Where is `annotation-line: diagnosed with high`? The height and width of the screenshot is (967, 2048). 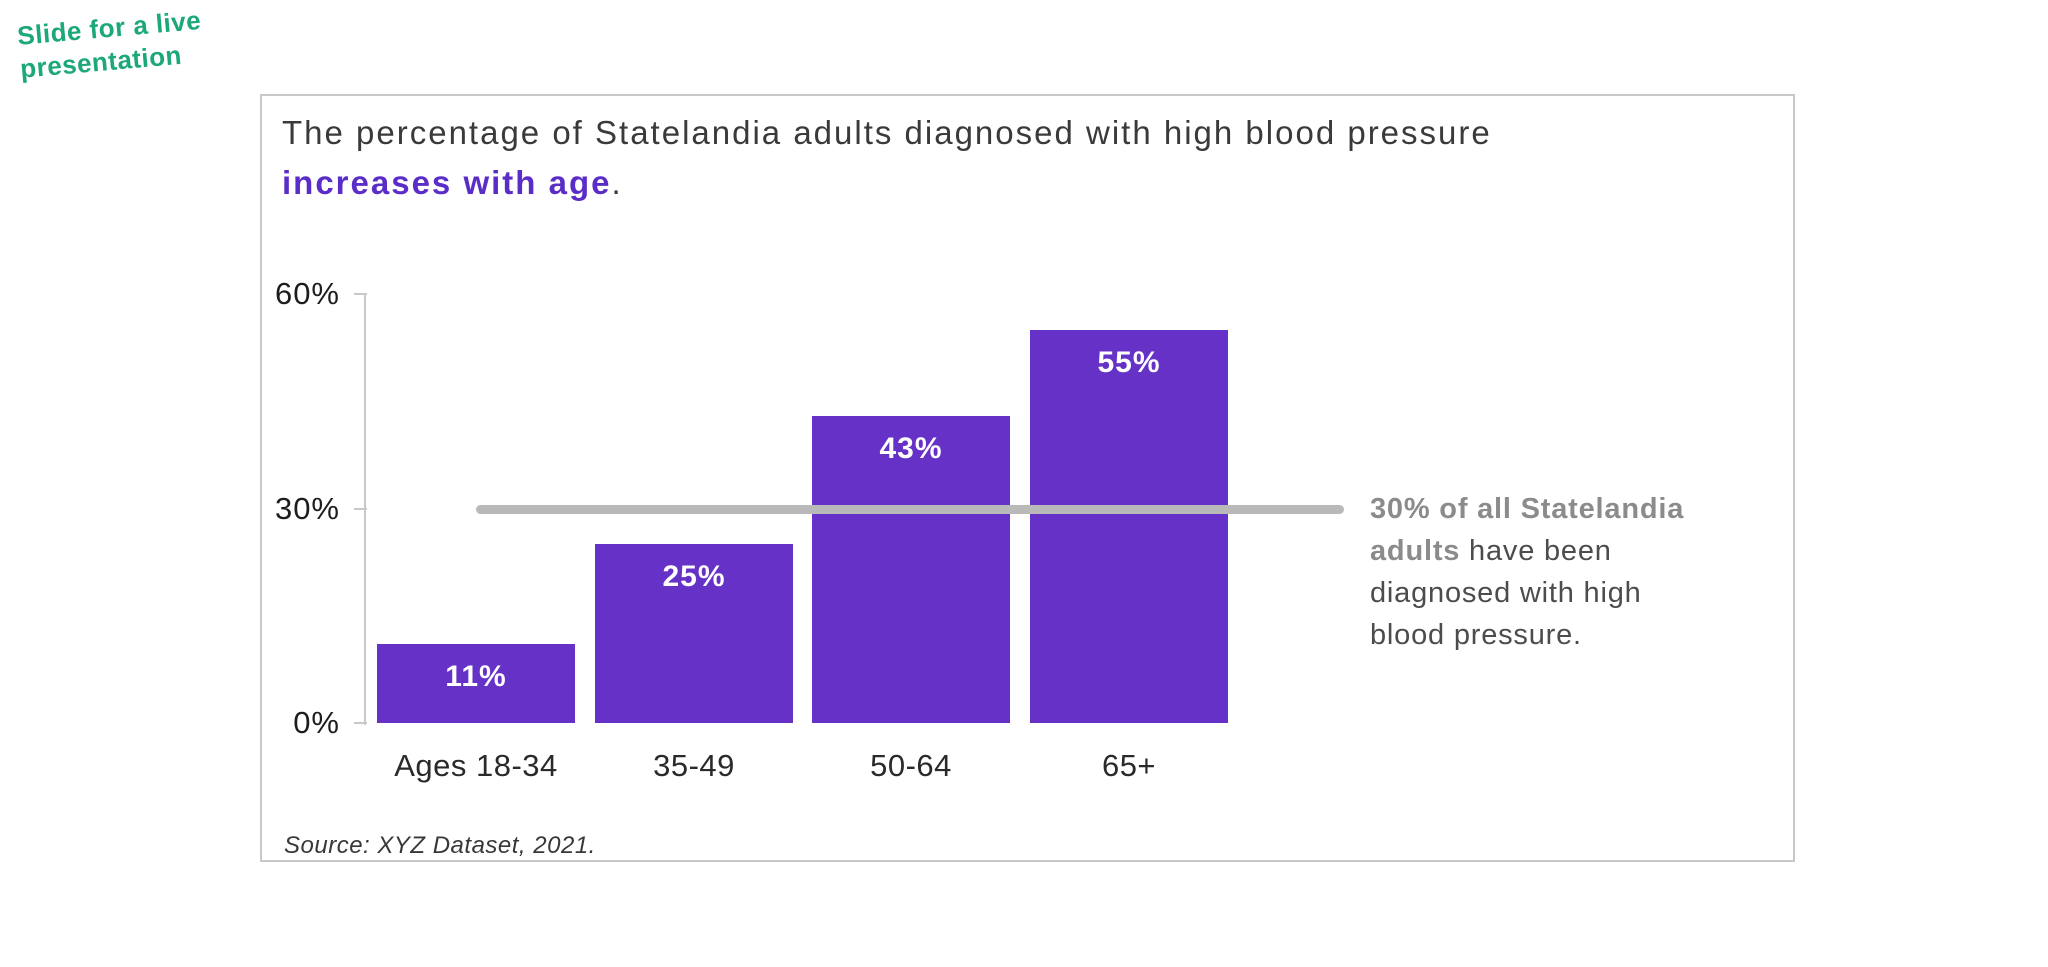 annotation-line: diagnosed with high is located at coordinates (1585, 593).